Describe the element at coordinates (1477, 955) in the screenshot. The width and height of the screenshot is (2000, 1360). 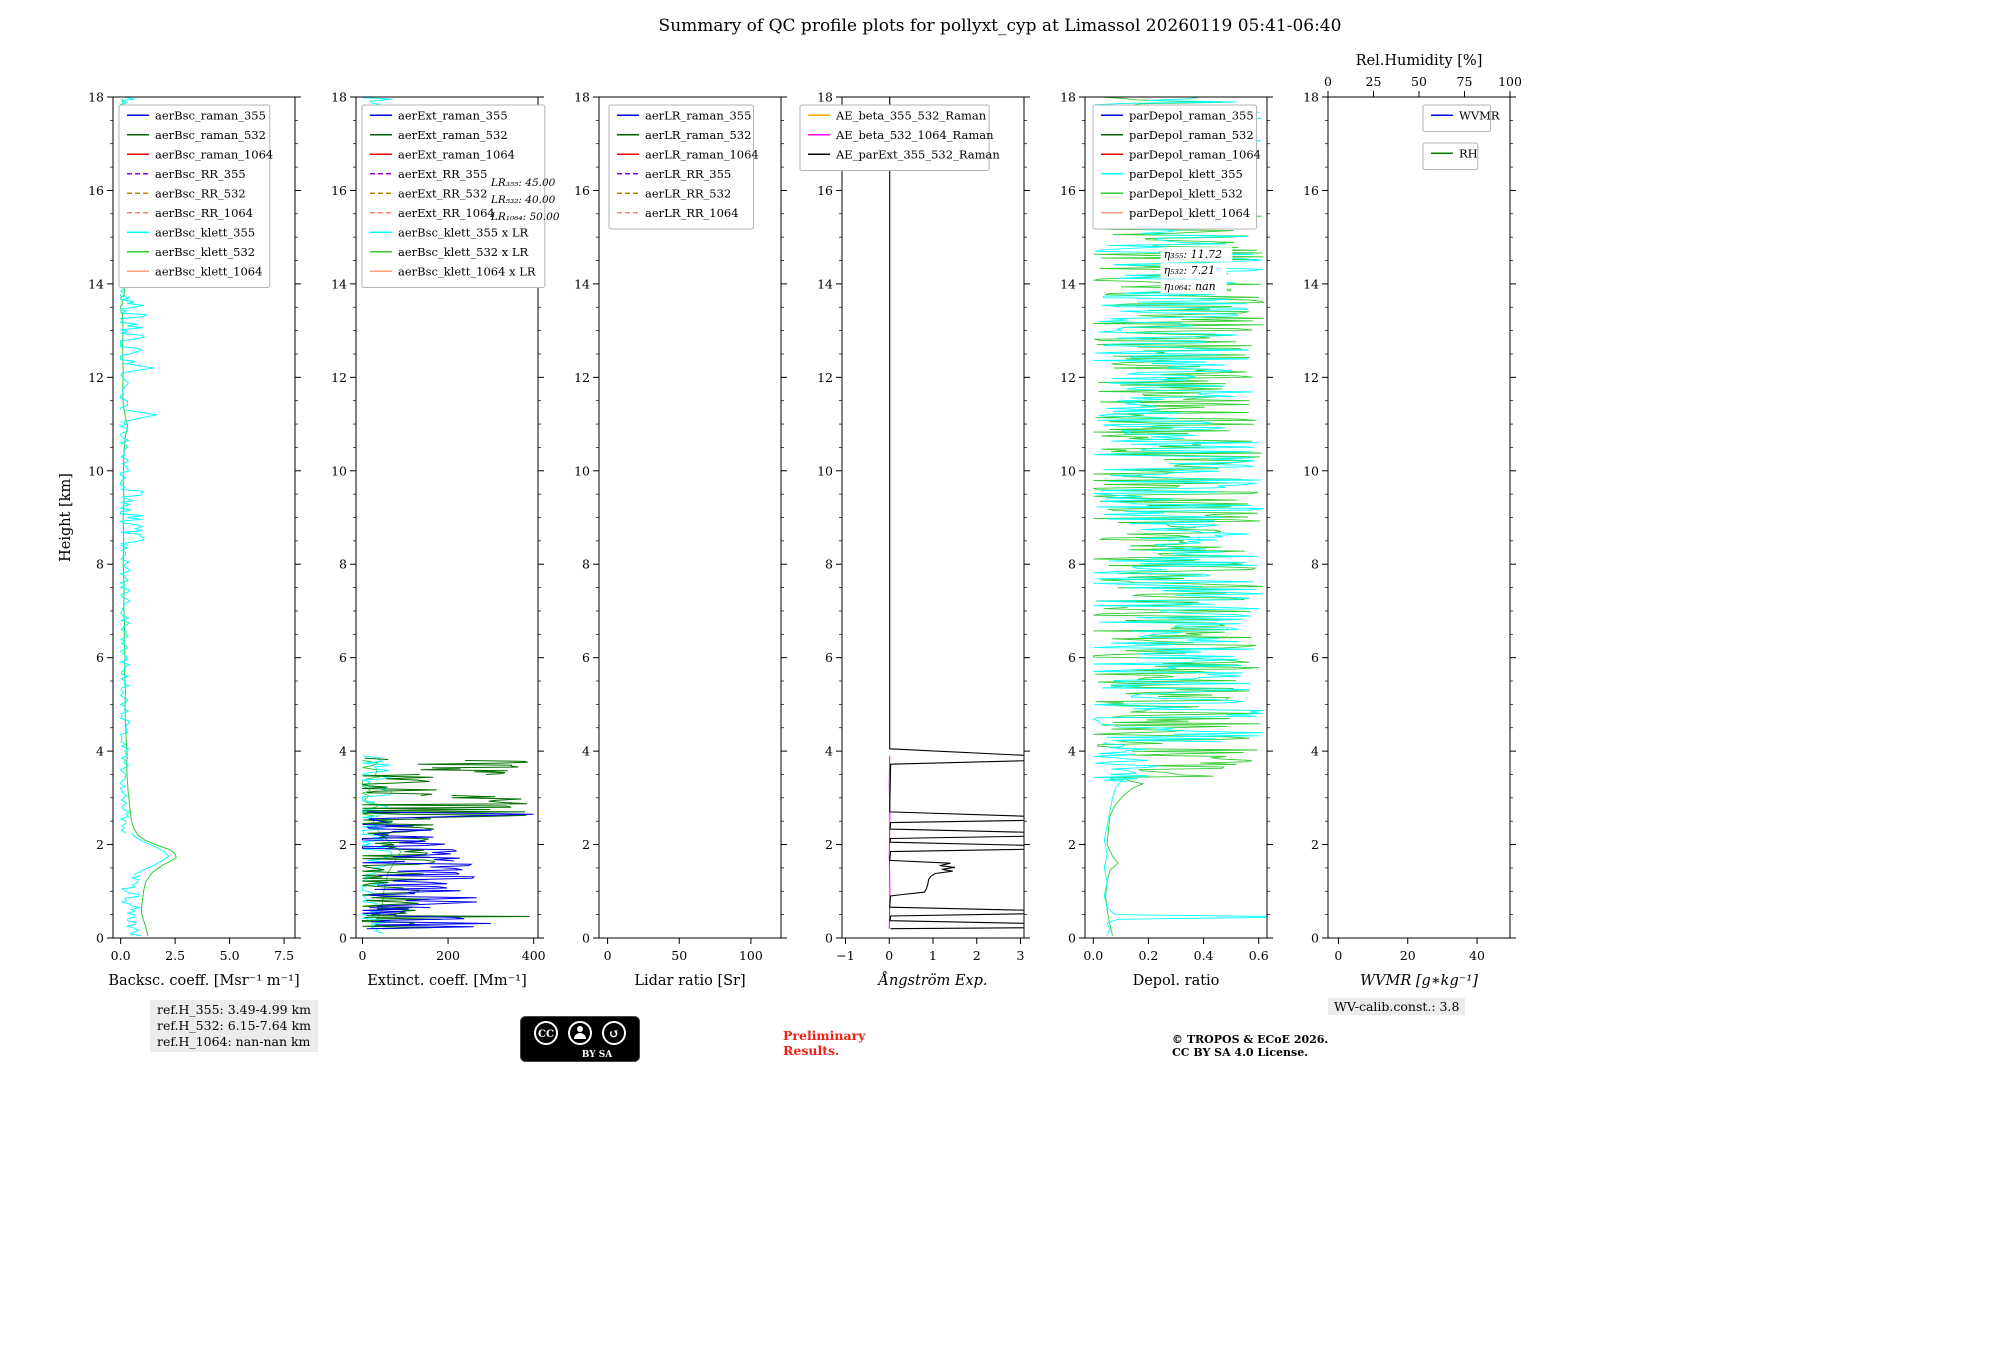
I see `svg-text: 40` at that location.